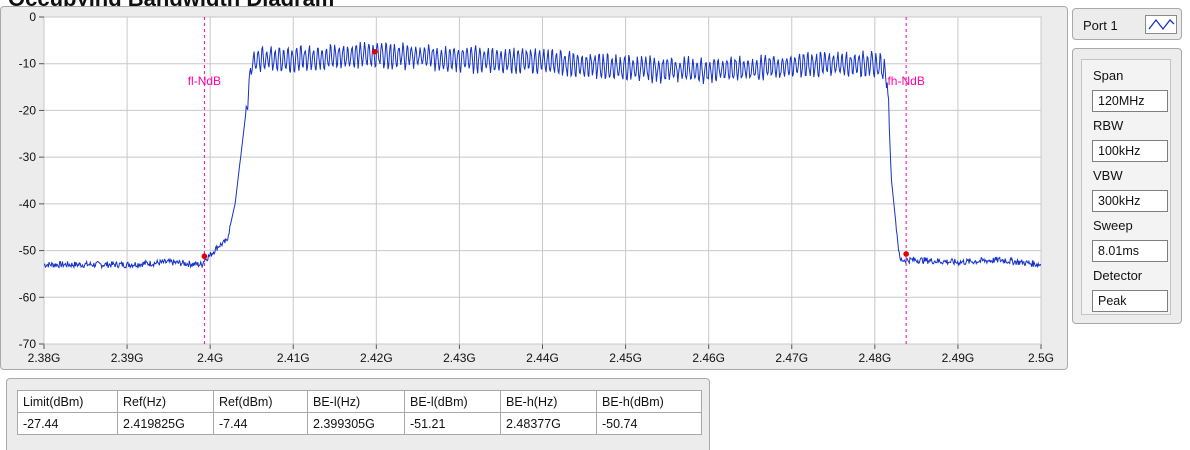 This screenshot has height=450, width=1190. What do you see at coordinates (67, 401) in the screenshot?
I see `header-limit-dbm: Limit(dBm)` at bounding box center [67, 401].